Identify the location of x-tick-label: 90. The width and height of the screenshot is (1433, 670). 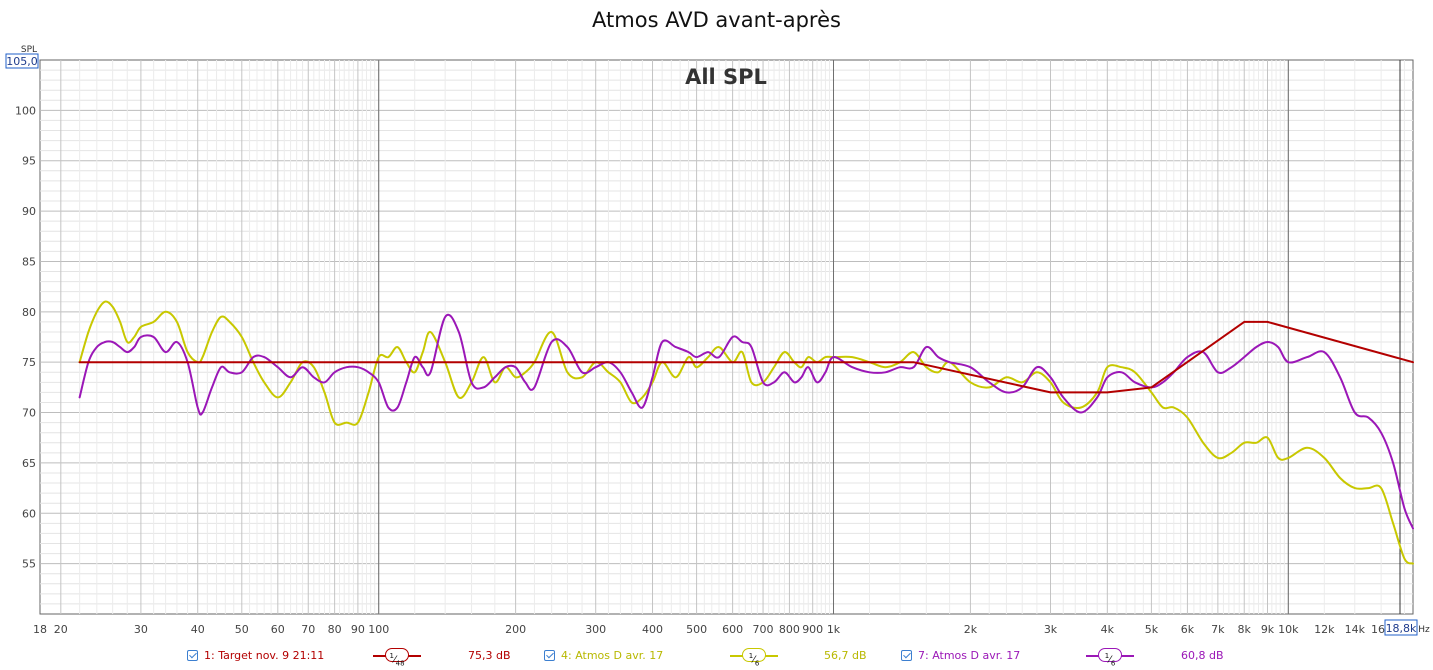
(358, 629).